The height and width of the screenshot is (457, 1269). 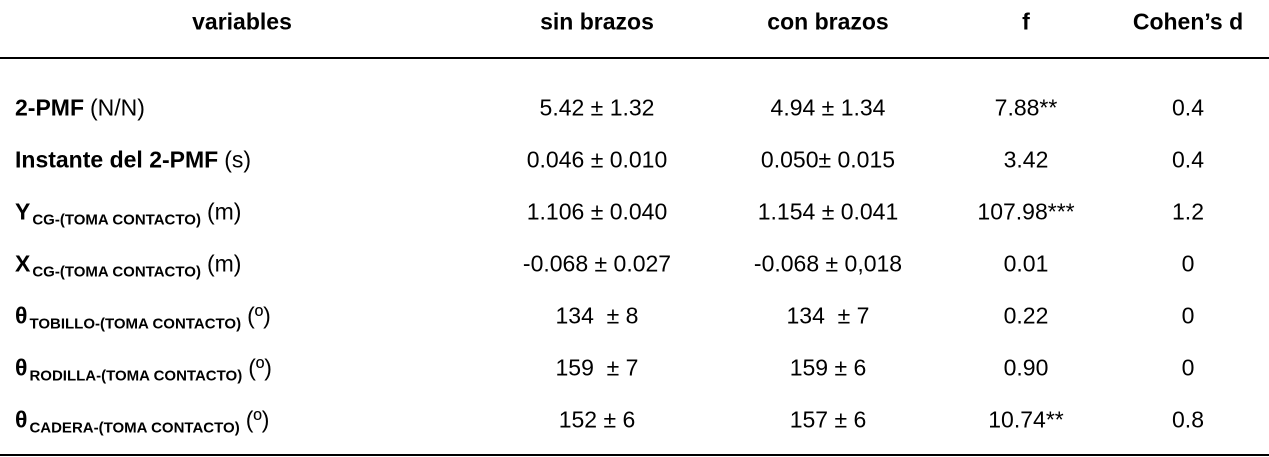 I want to click on table-cell: -0.068 ± 0.027, so click(x=597, y=263).